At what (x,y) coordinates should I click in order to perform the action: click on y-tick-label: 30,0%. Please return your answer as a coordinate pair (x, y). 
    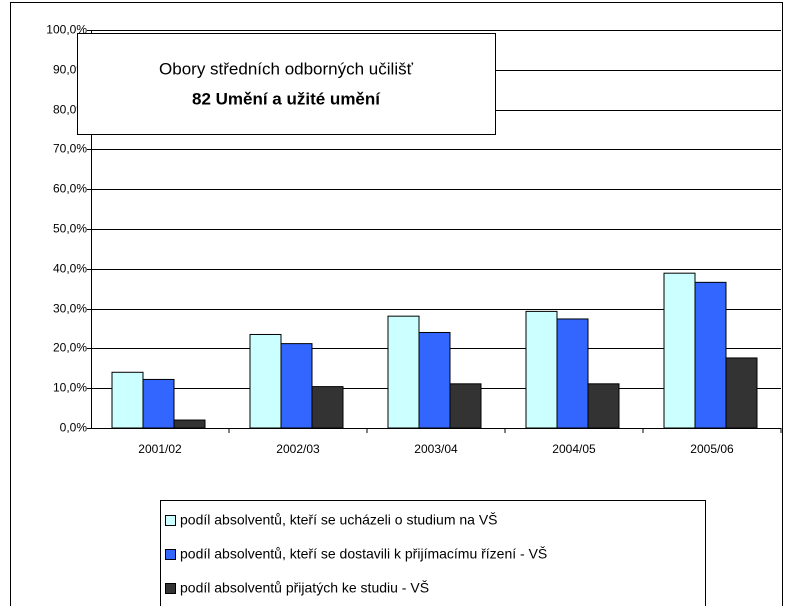
    Looking at the image, I should click on (70, 309).